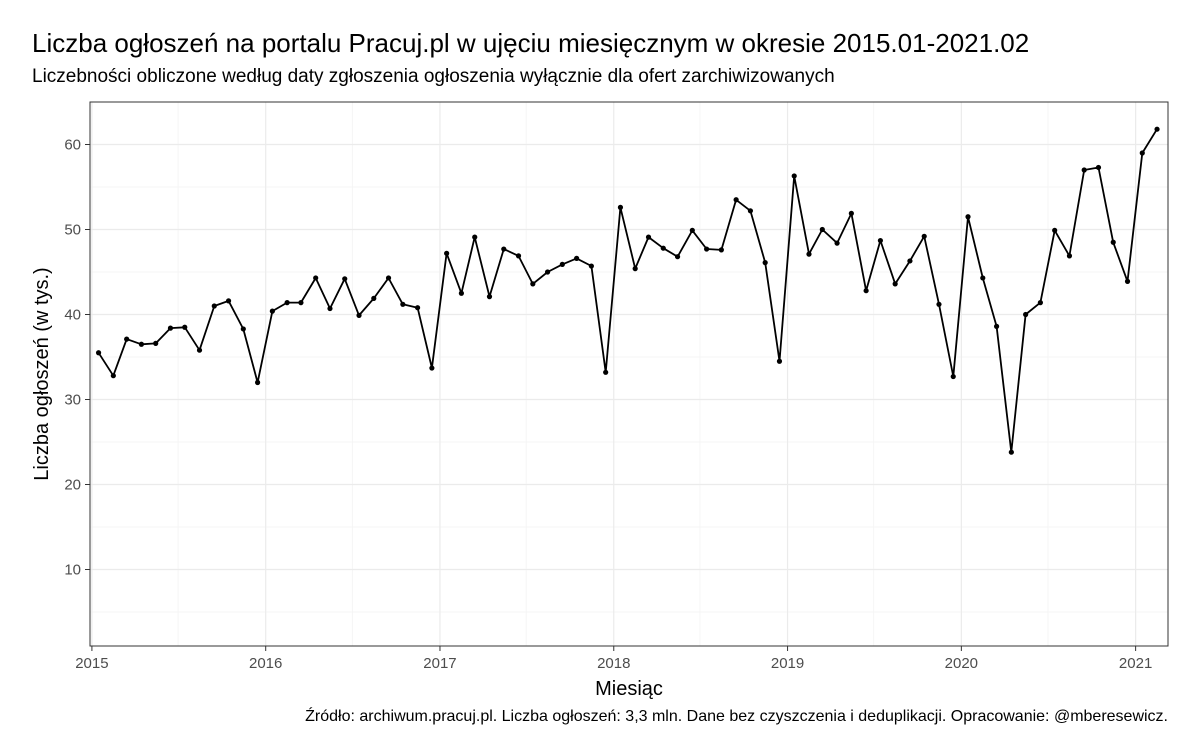  I want to click on y-tick-label: 10, so click(72, 570).